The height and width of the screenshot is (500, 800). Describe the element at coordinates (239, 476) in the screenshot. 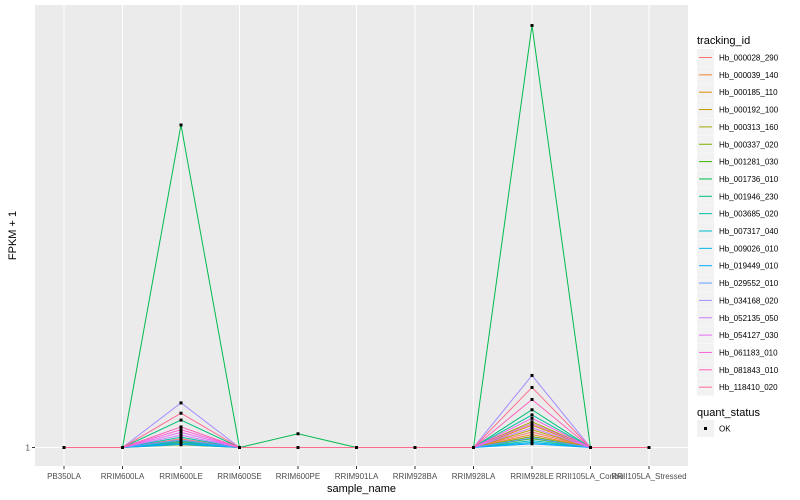

I see `x-tick-label: RRIM600SE` at that location.